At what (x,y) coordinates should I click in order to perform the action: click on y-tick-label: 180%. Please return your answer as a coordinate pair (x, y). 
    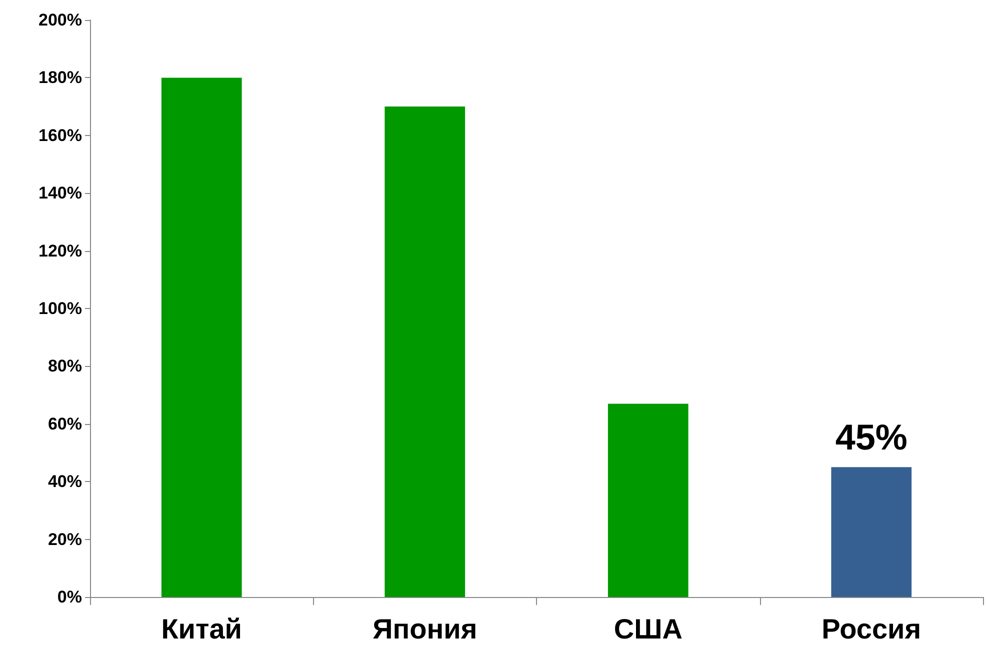
    Looking at the image, I should click on (60, 78).